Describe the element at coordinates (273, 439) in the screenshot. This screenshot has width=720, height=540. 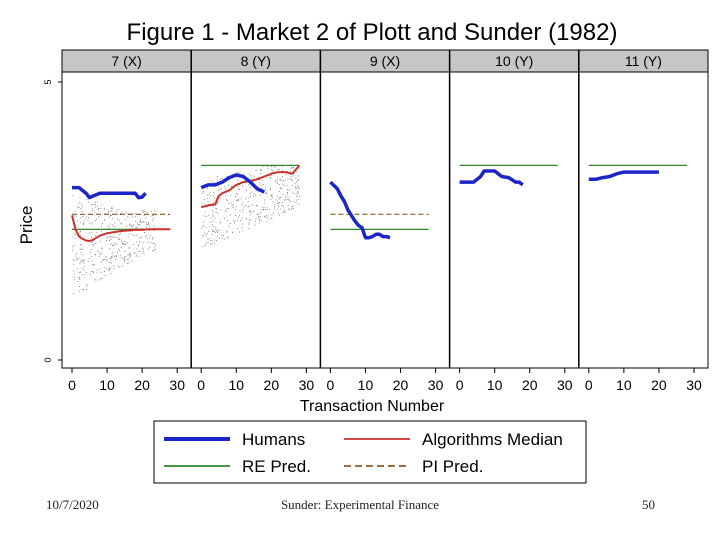
I see `legend-label-humans: Humans` at that location.